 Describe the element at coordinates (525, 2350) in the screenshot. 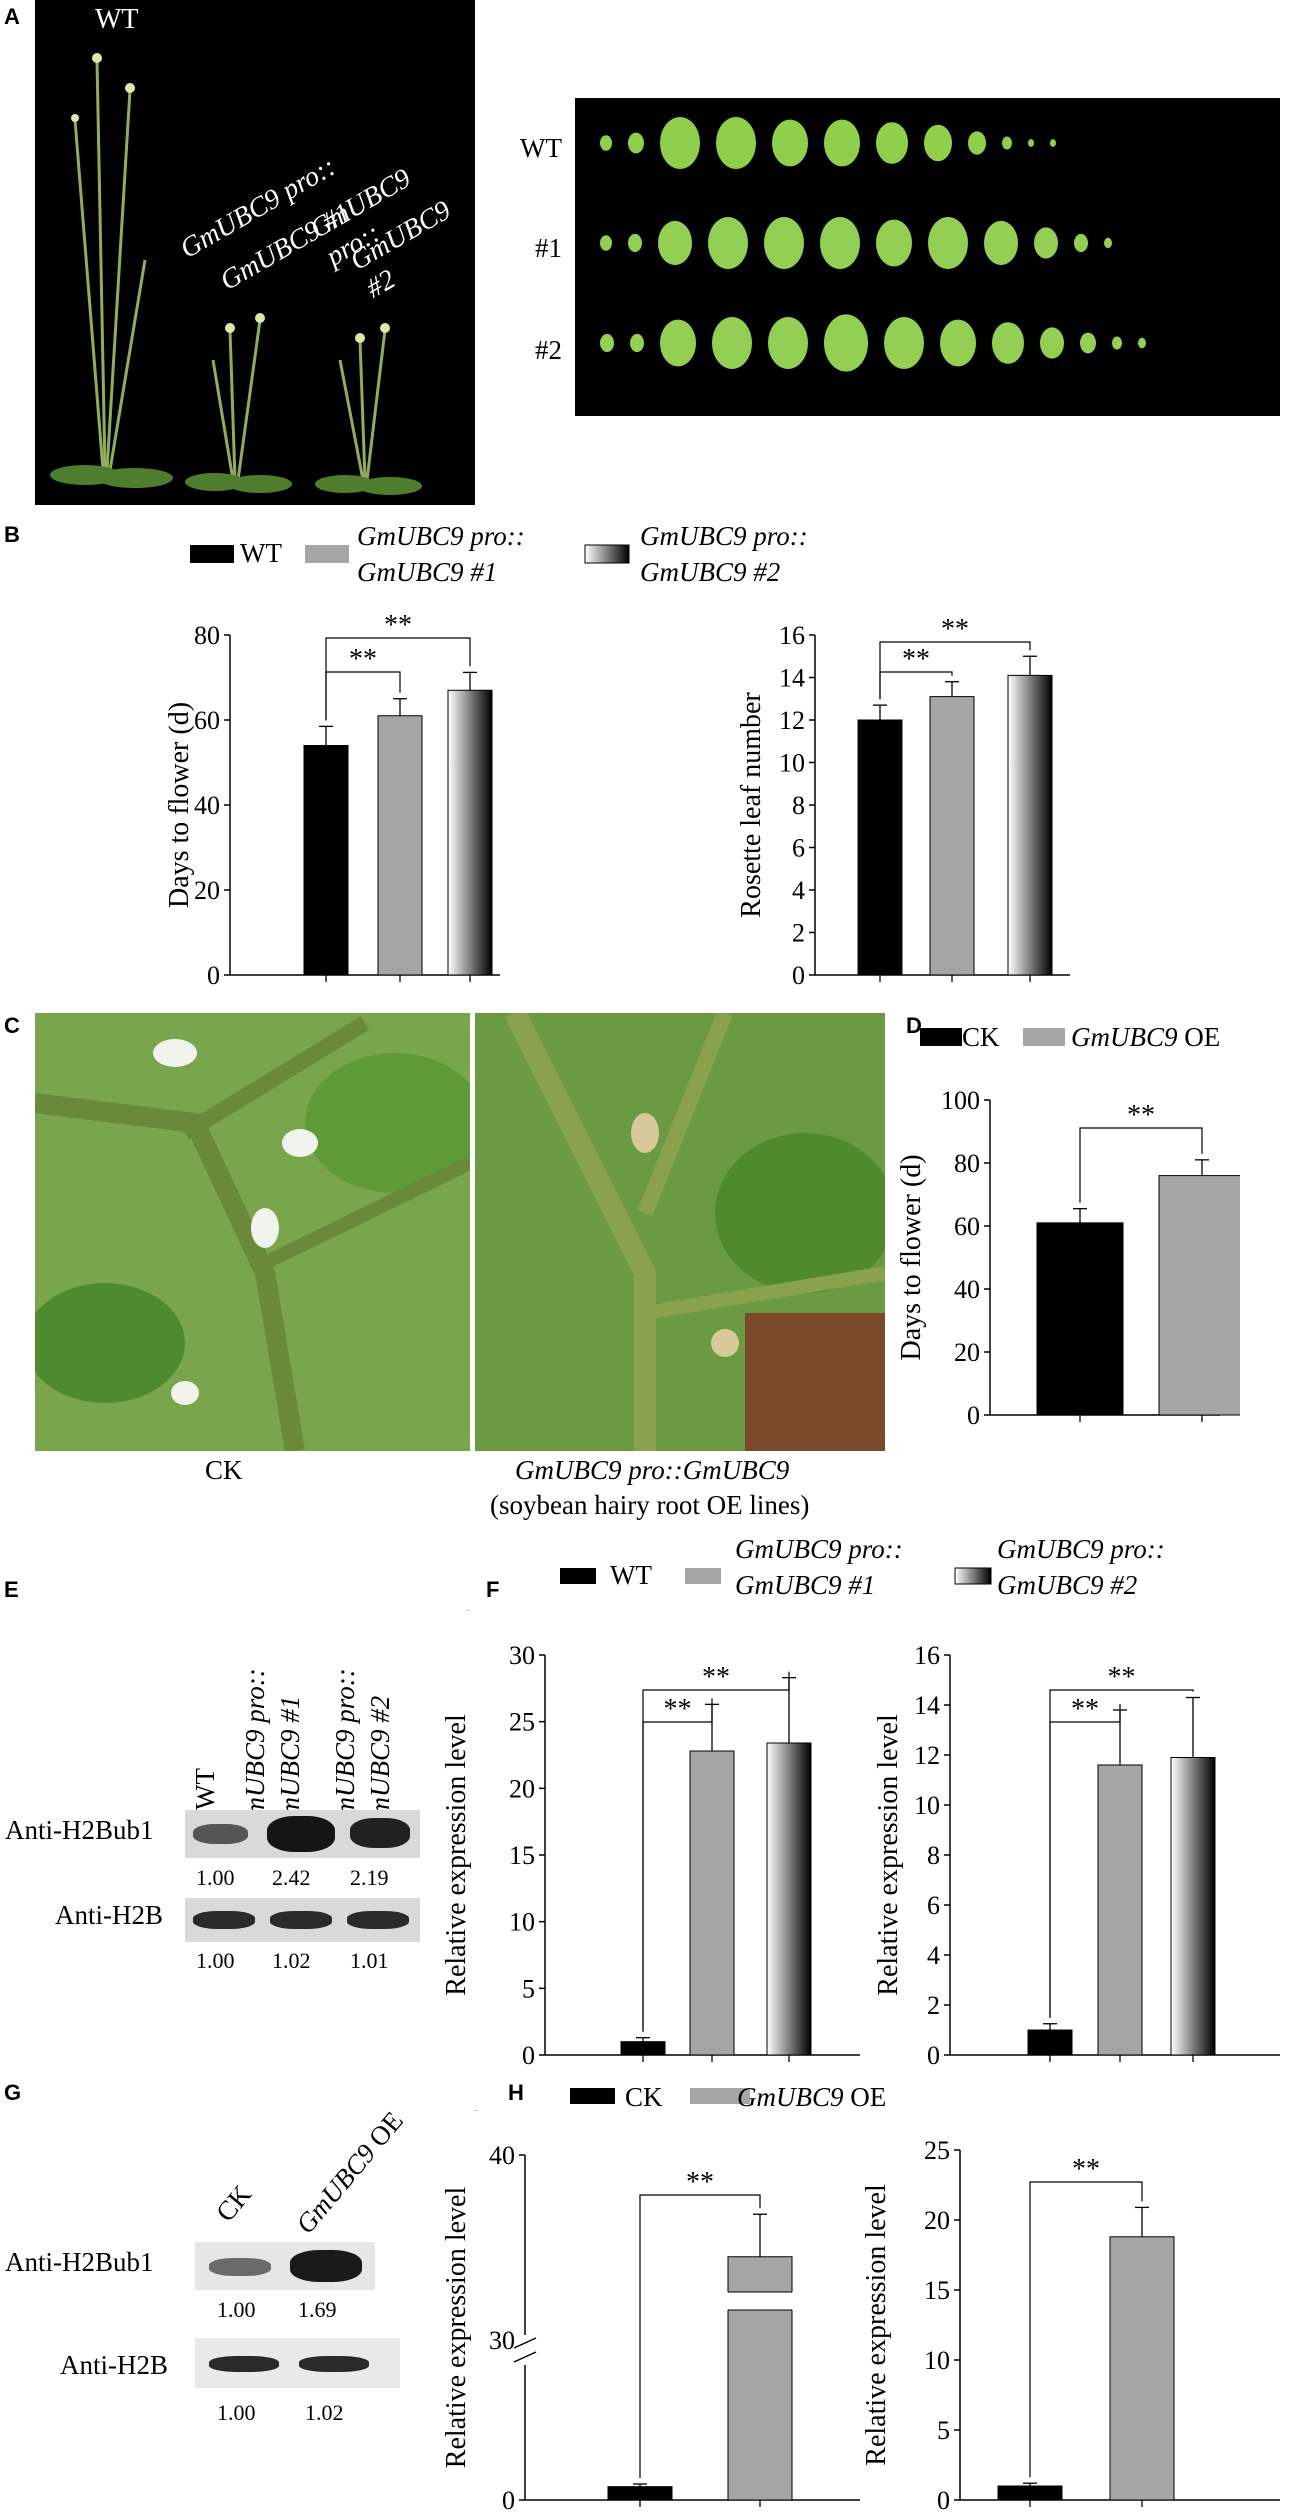

I see `axis-break-gap` at that location.